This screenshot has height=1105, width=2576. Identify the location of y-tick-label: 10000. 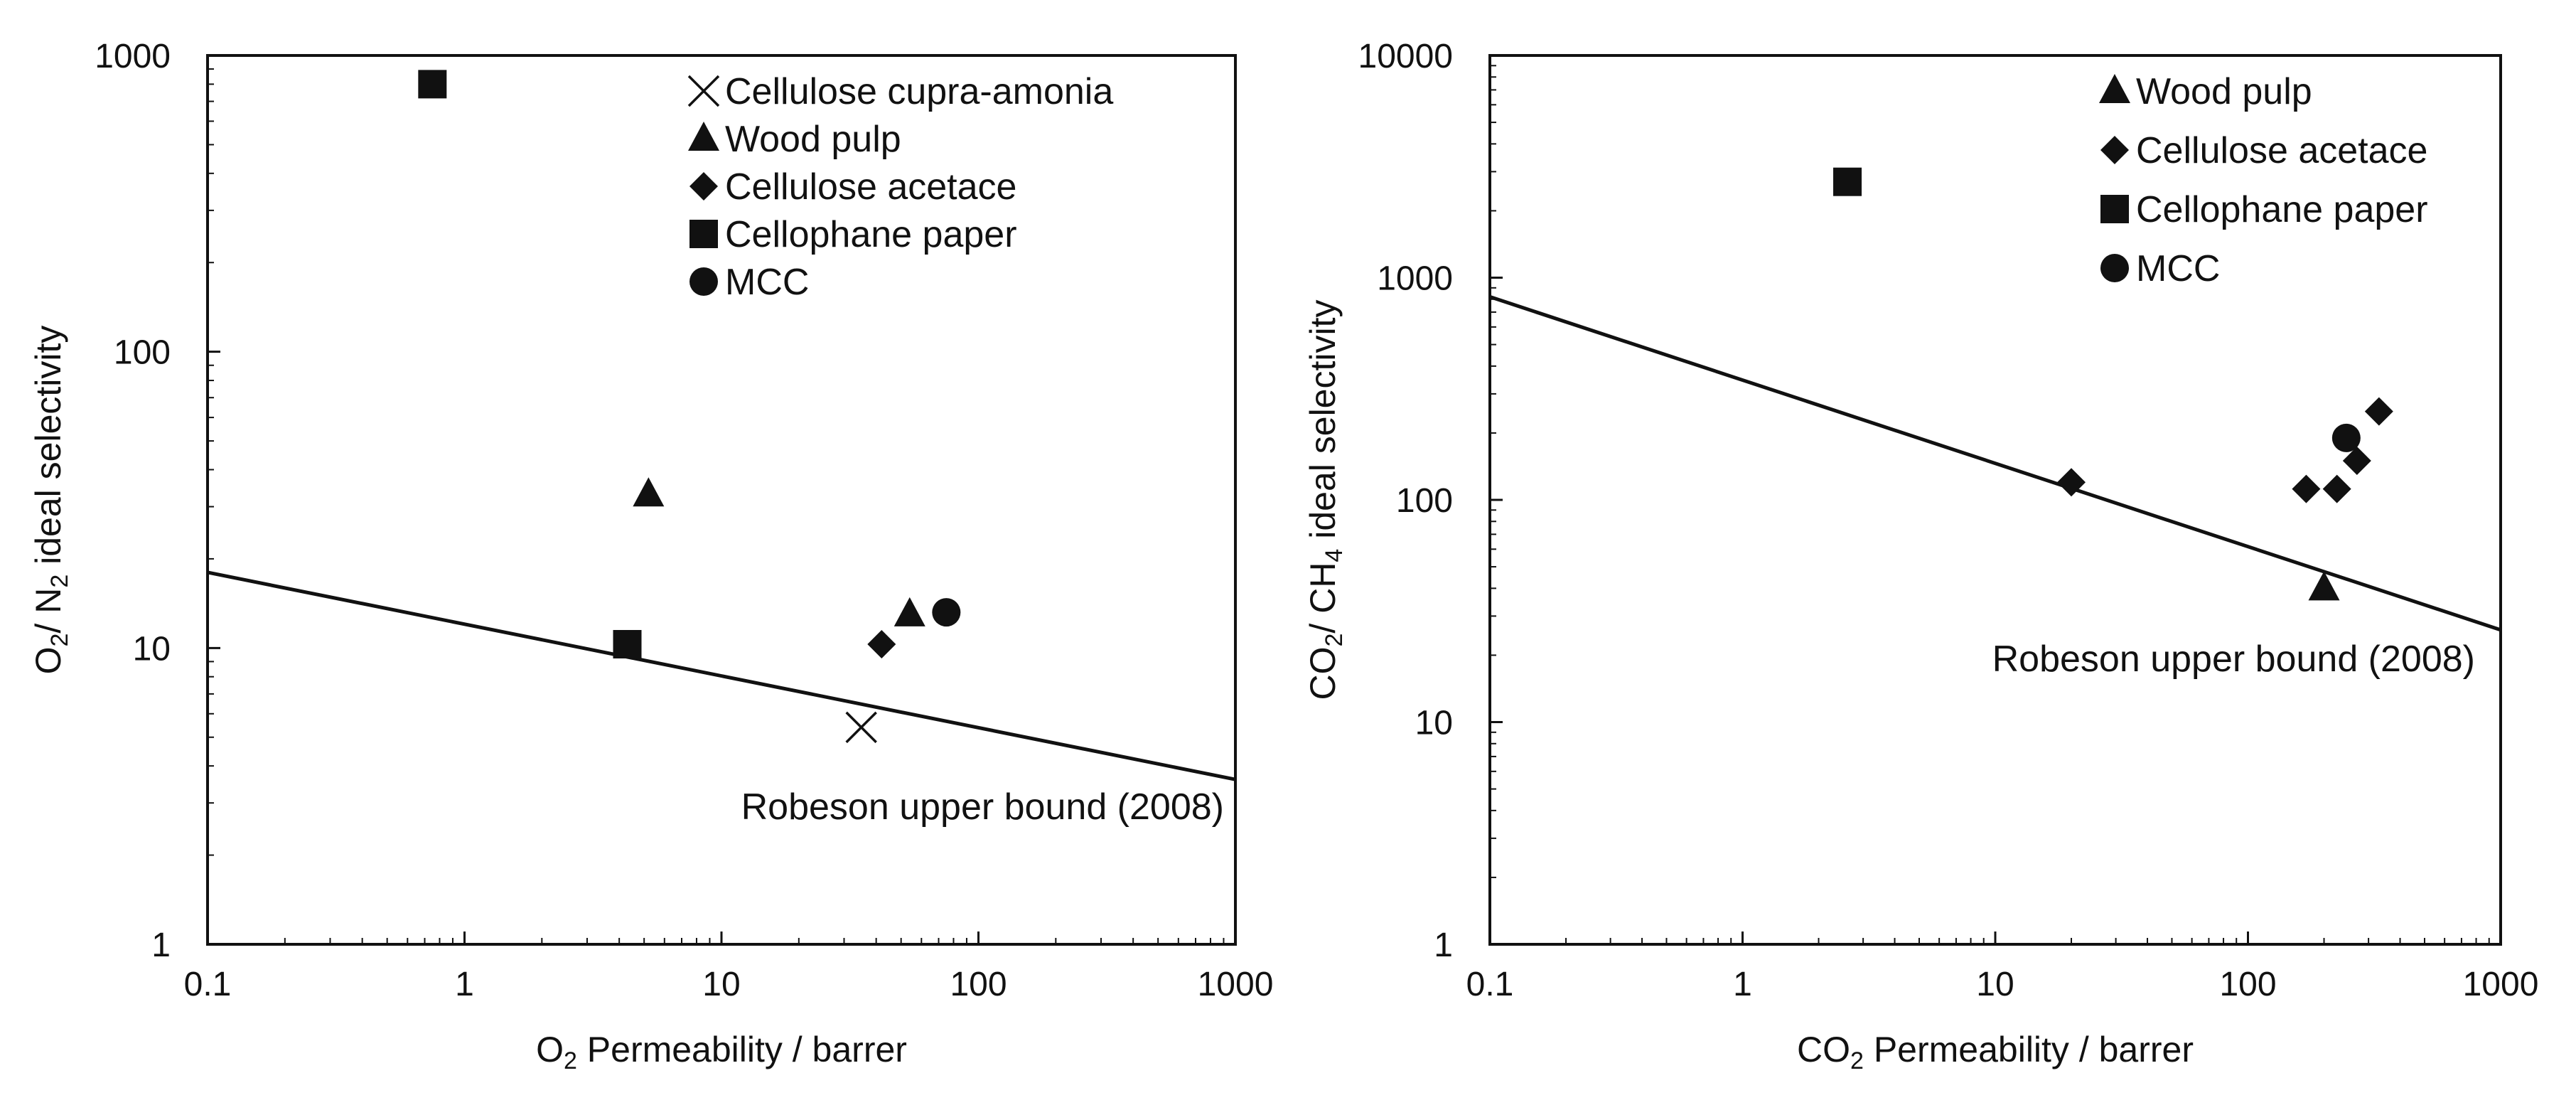
(1405, 56).